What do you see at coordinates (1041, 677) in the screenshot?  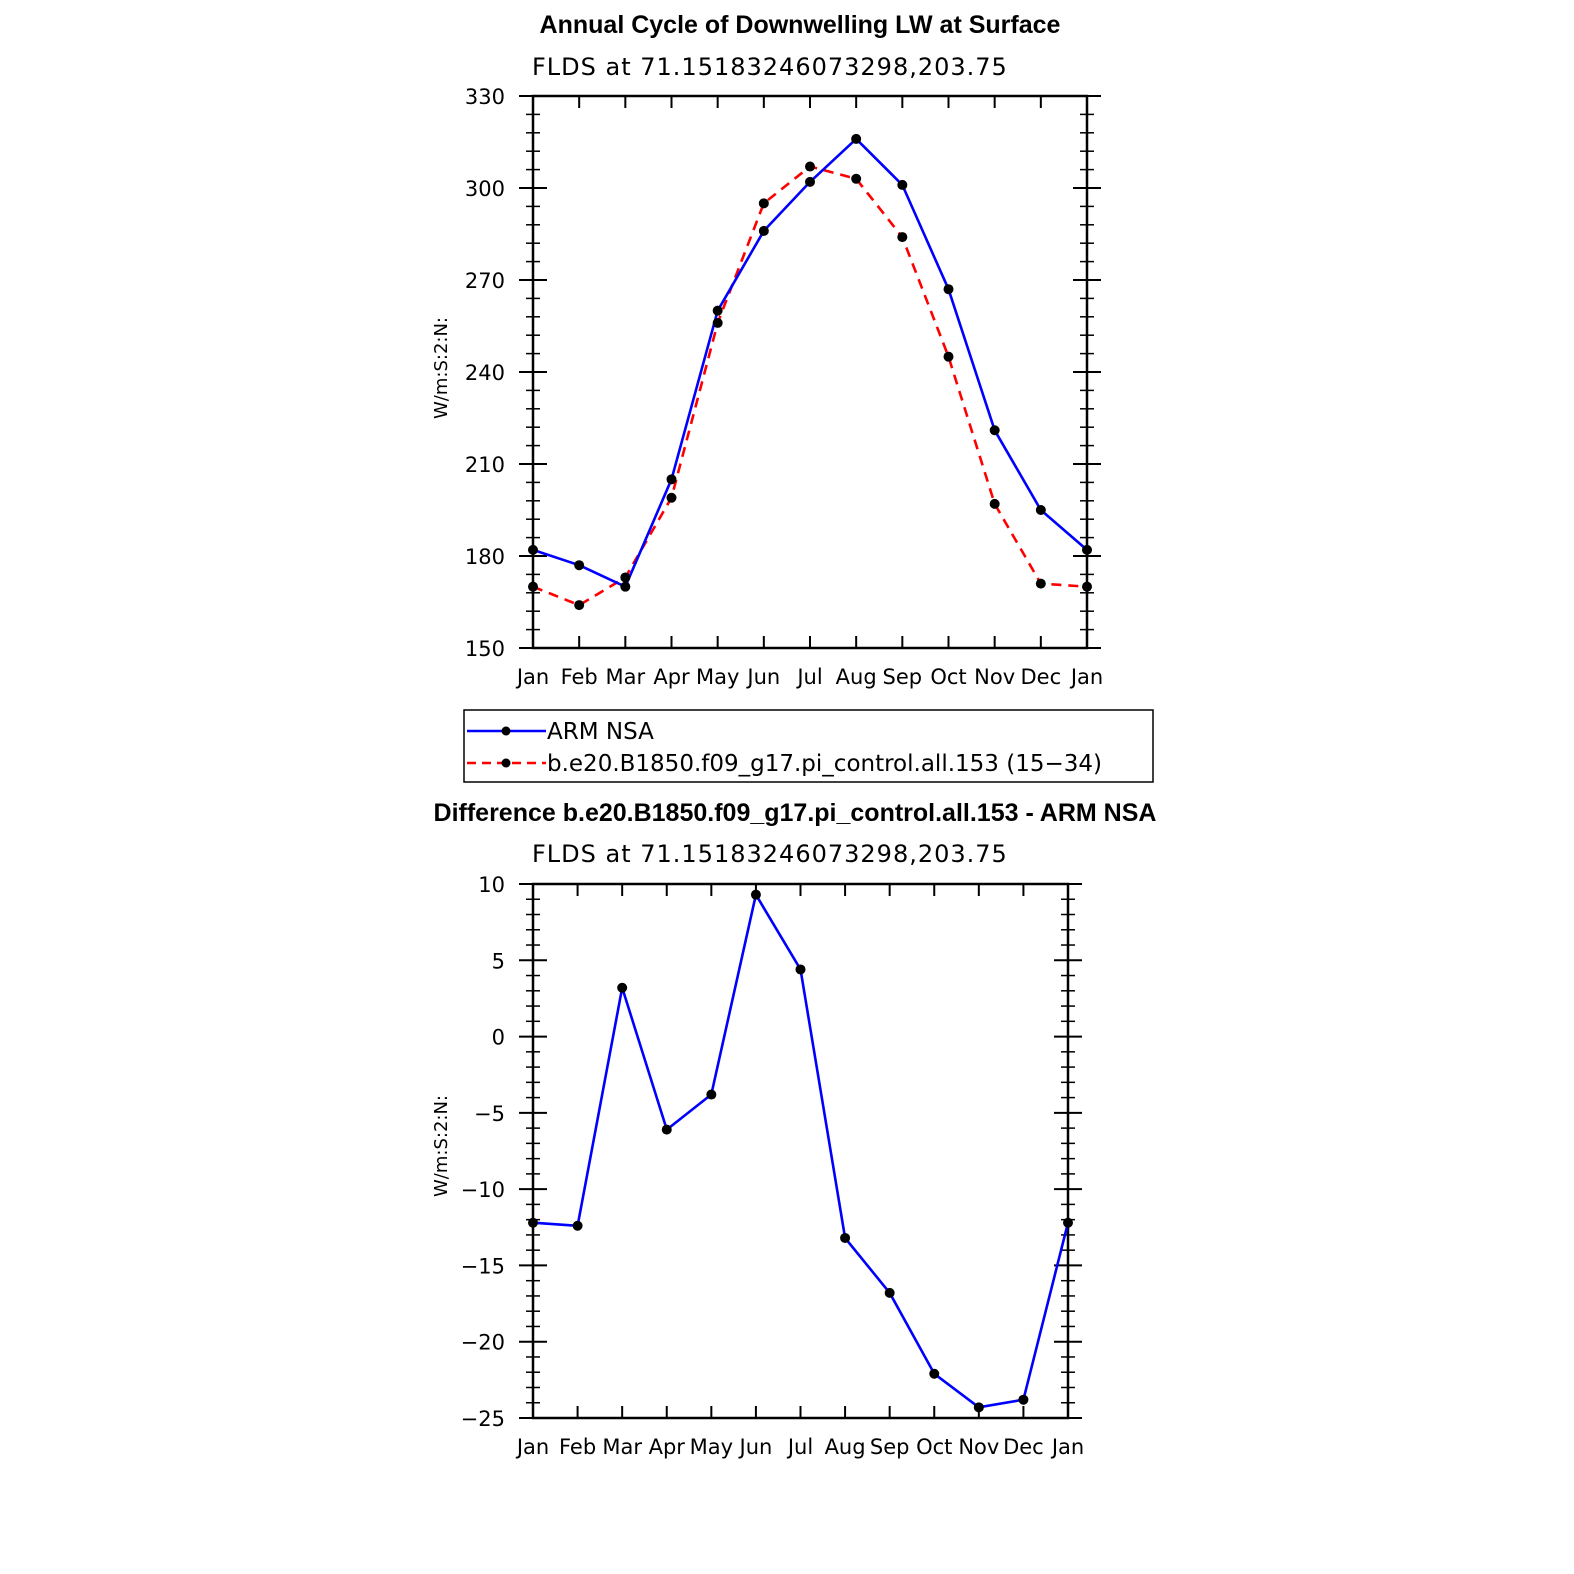 I see `chart1-x-tick-label: Dec` at bounding box center [1041, 677].